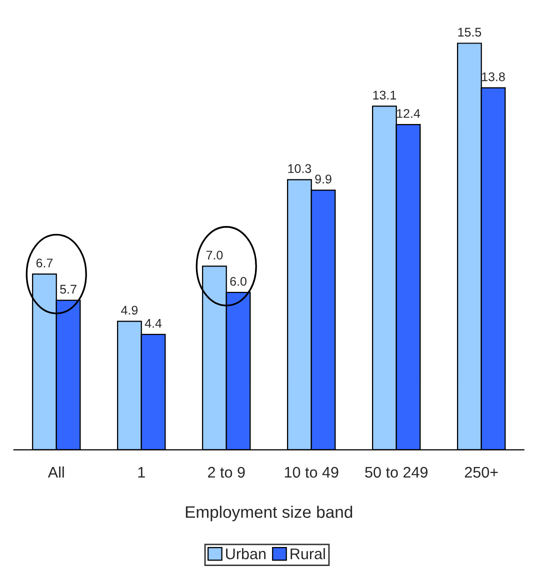 The width and height of the screenshot is (534, 573). I want to click on x-axis-title: Employment size band, so click(269, 514).